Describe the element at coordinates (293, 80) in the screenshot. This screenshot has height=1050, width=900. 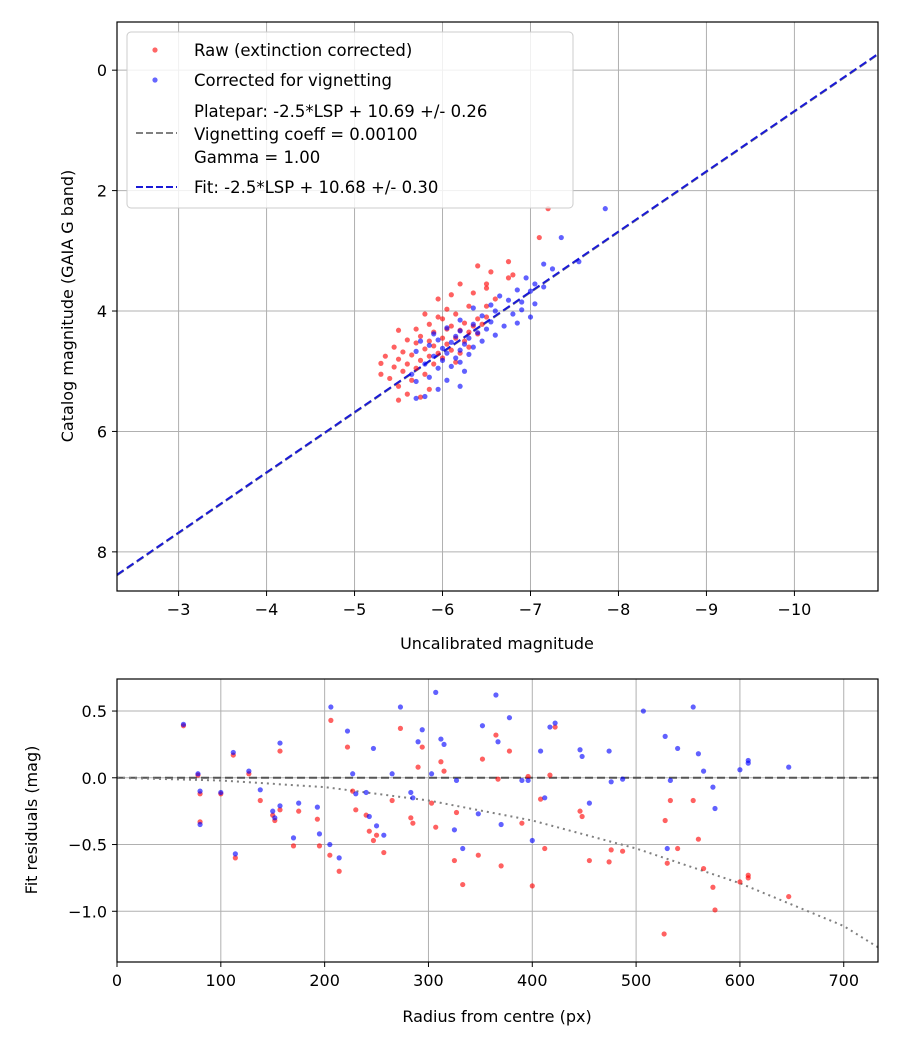
I see `legend-corrected-label: Corrected for vignetting` at that location.